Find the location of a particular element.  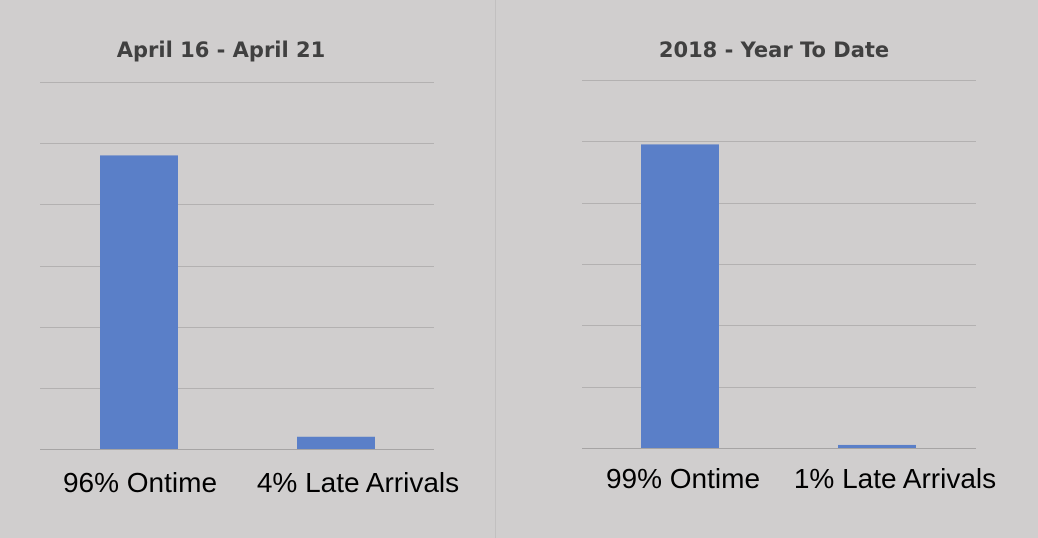

panel-divider is located at coordinates (495, 269).